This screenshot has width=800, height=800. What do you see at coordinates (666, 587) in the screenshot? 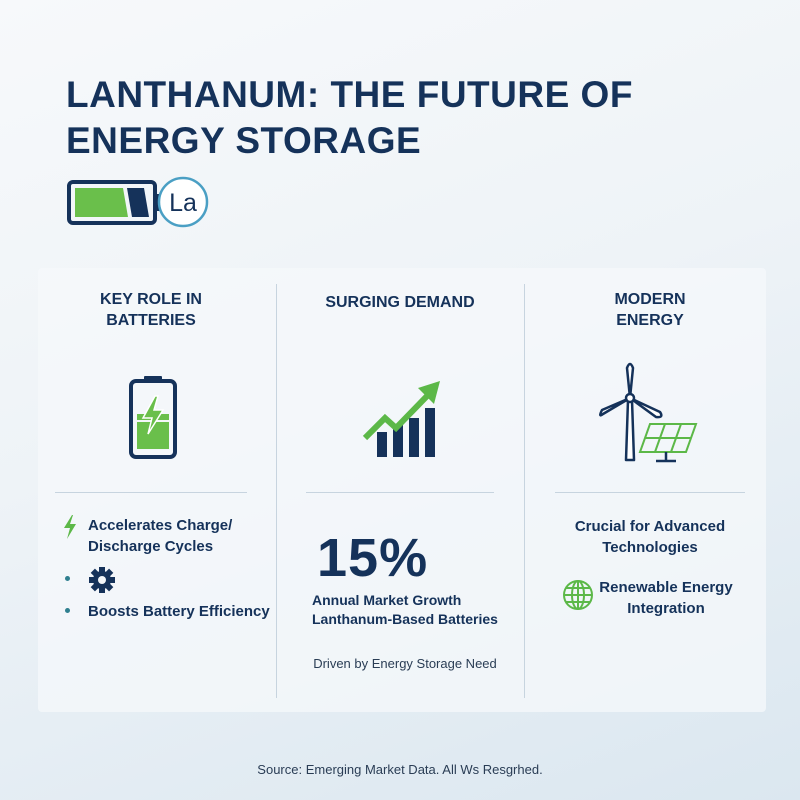
I see `renewable-line1: Renewable Energy` at bounding box center [666, 587].